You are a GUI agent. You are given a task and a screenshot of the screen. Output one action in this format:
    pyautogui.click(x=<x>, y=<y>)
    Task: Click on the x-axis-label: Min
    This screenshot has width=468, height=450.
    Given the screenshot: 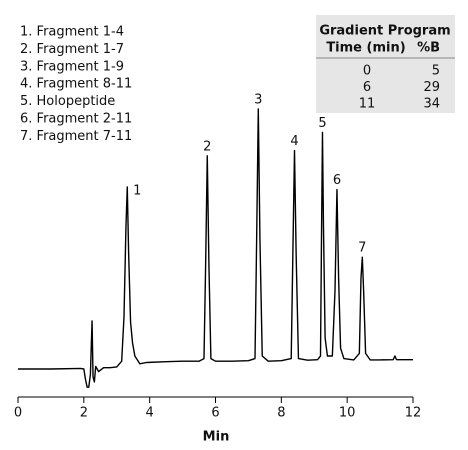 What is the action you would take?
    pyautogui.click(x=216, y=437)
    